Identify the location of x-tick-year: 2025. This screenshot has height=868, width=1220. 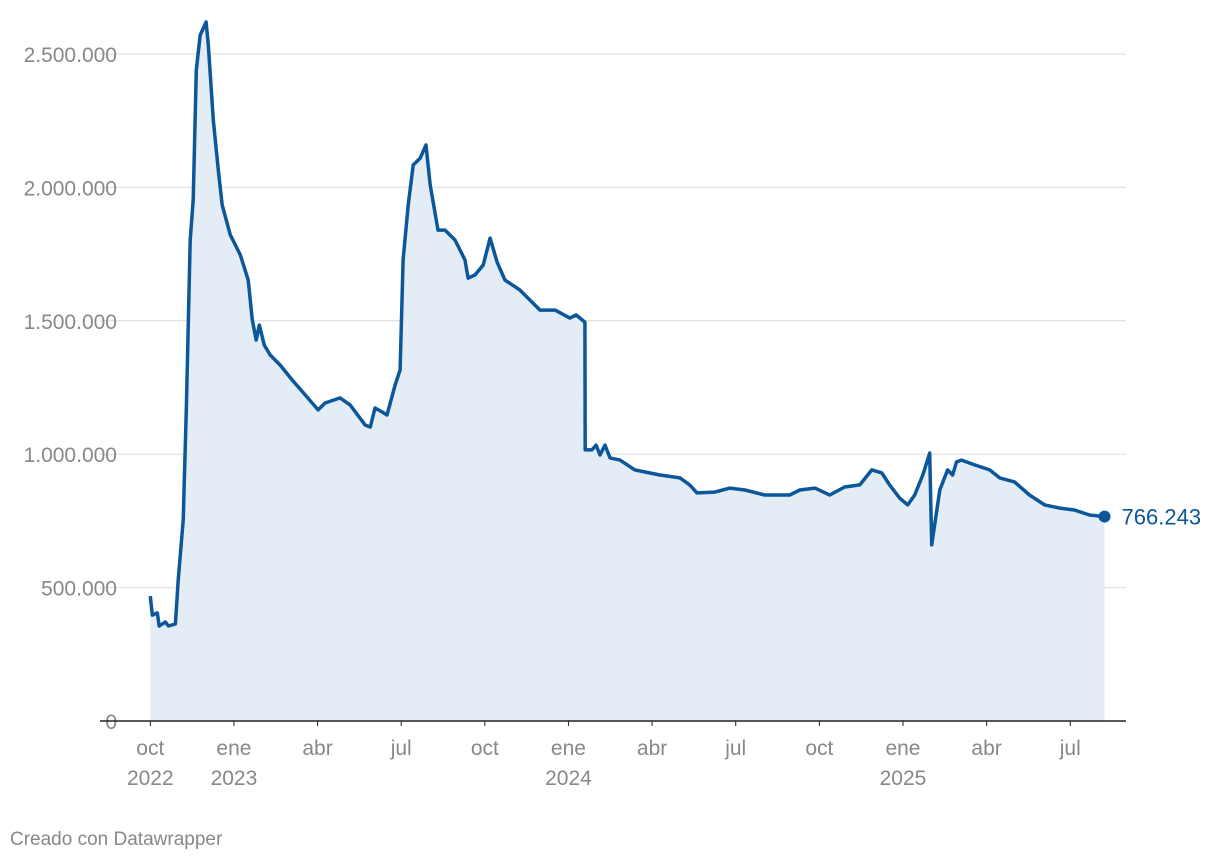
(903, 778).